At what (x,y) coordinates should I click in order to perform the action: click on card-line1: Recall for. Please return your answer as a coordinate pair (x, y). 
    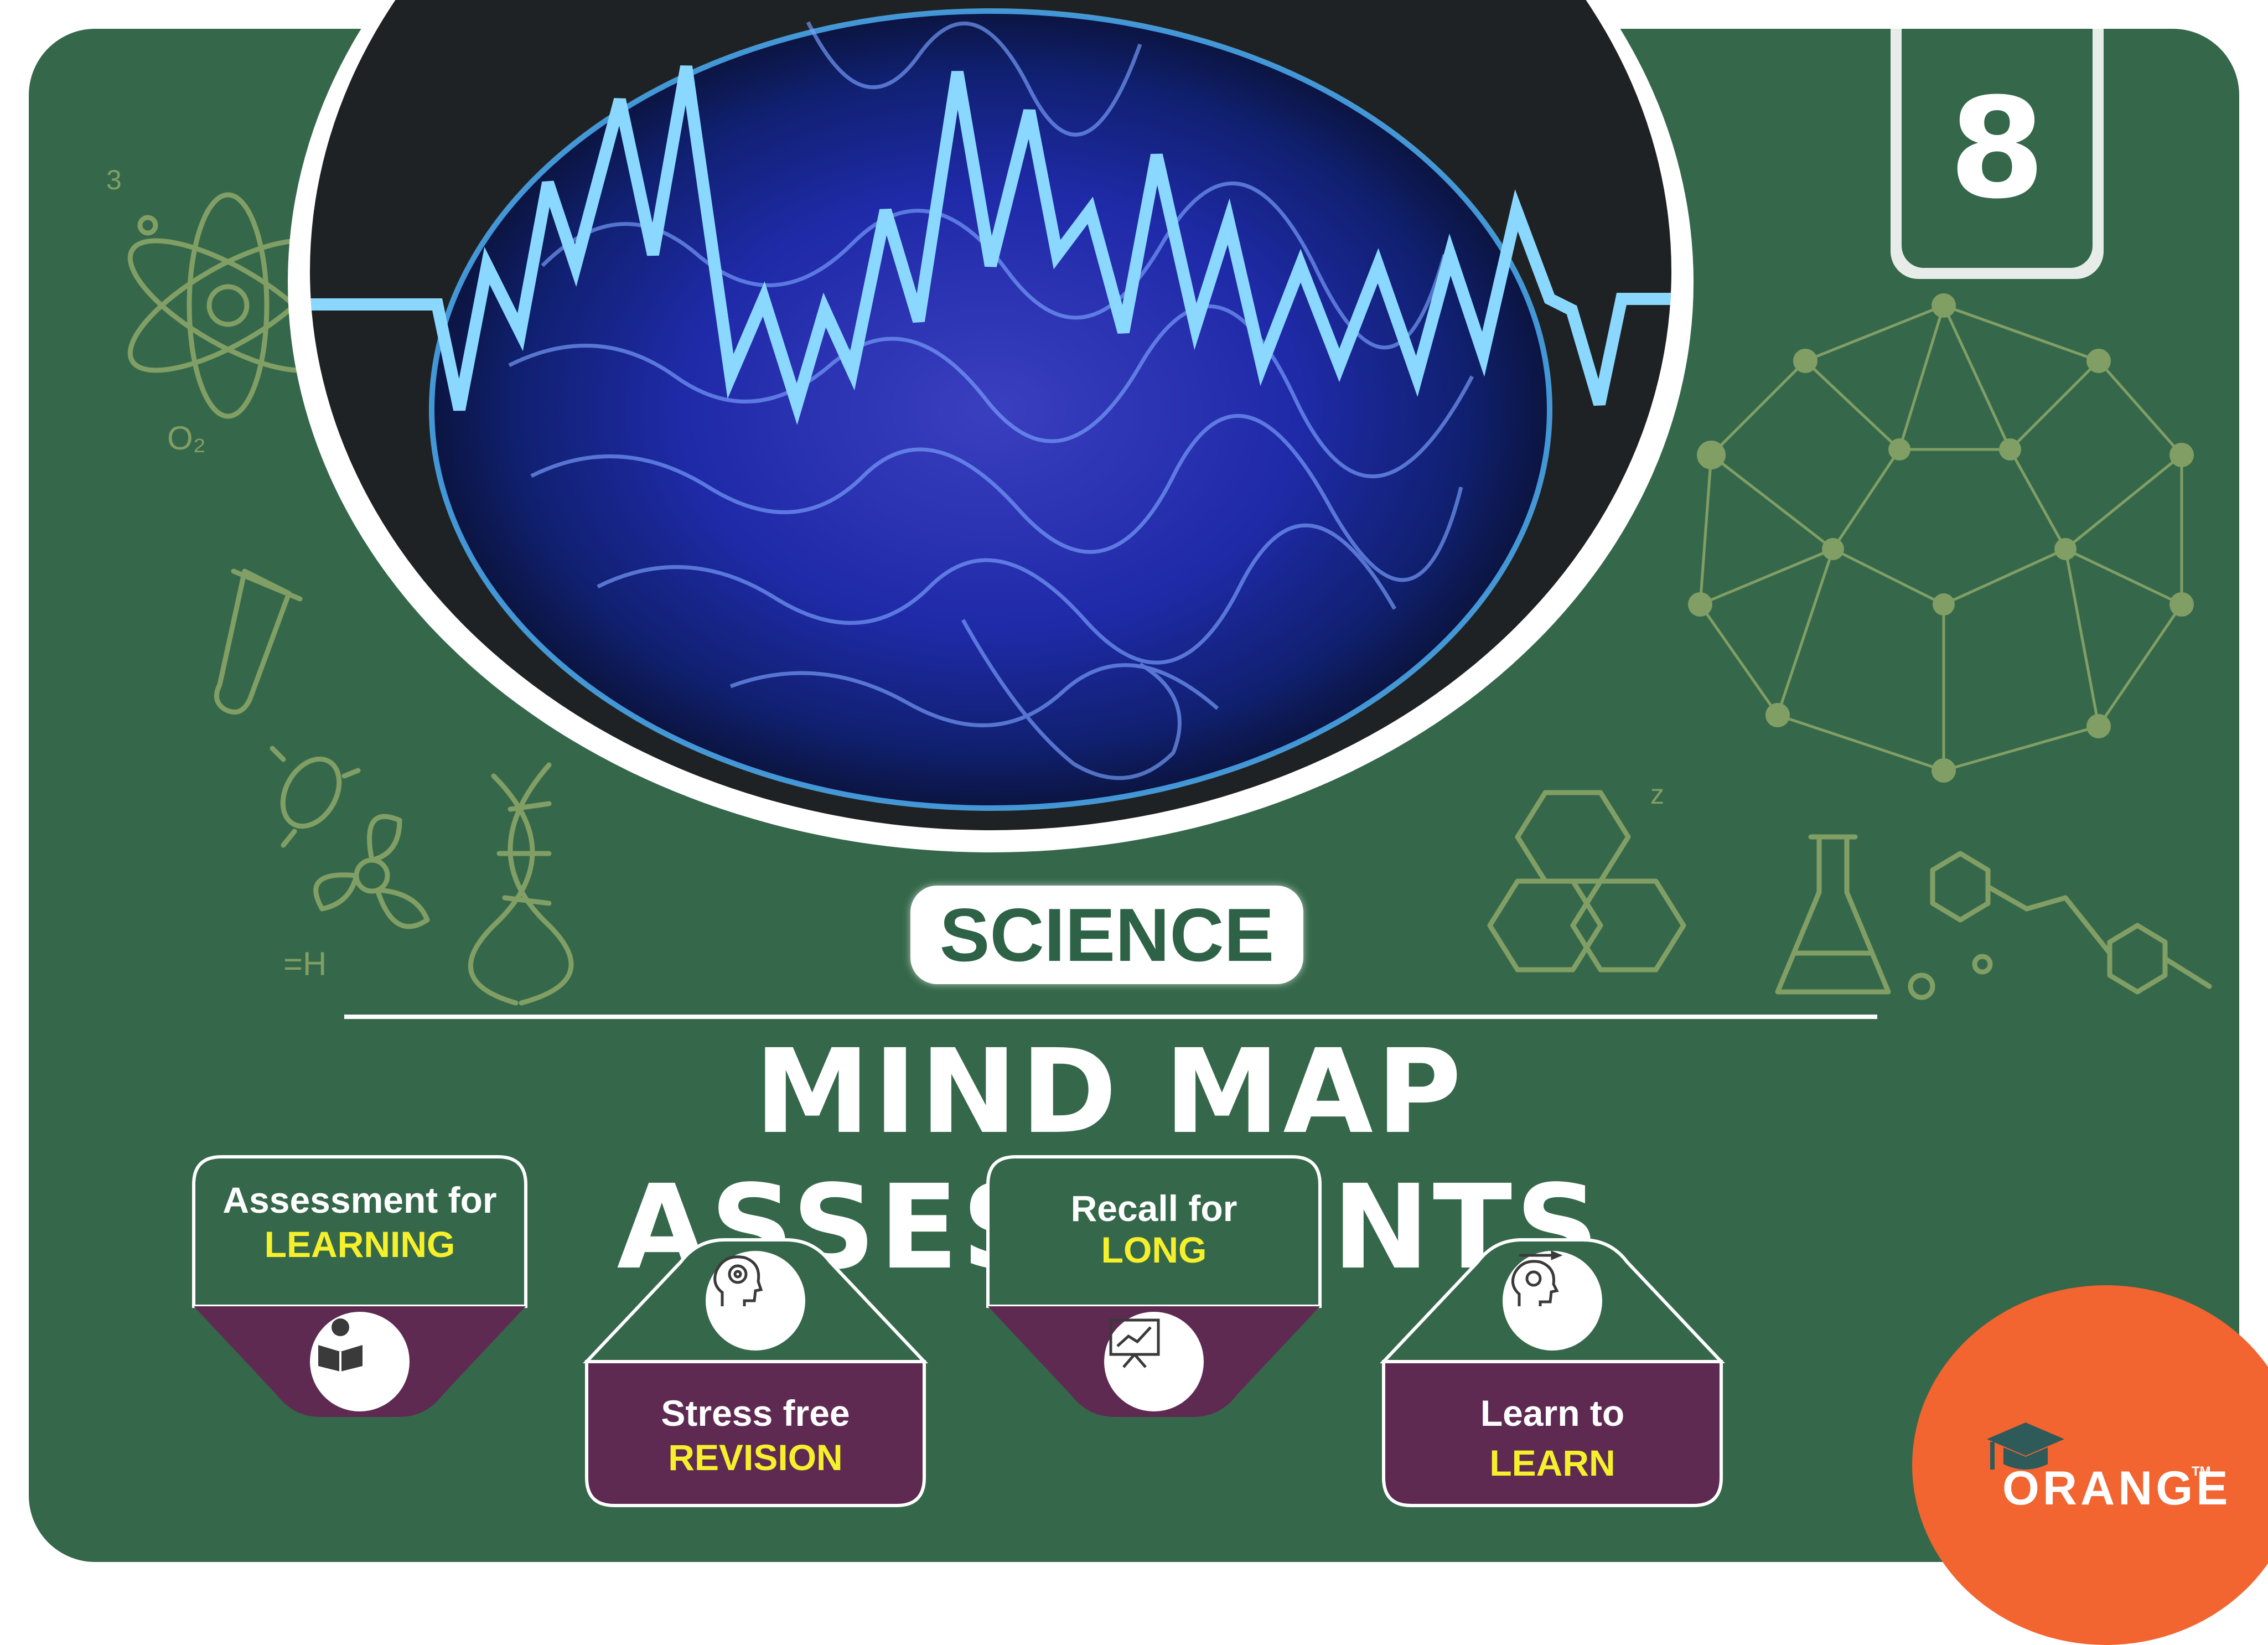
    Looking at the image, I should click on (1153, 1209).